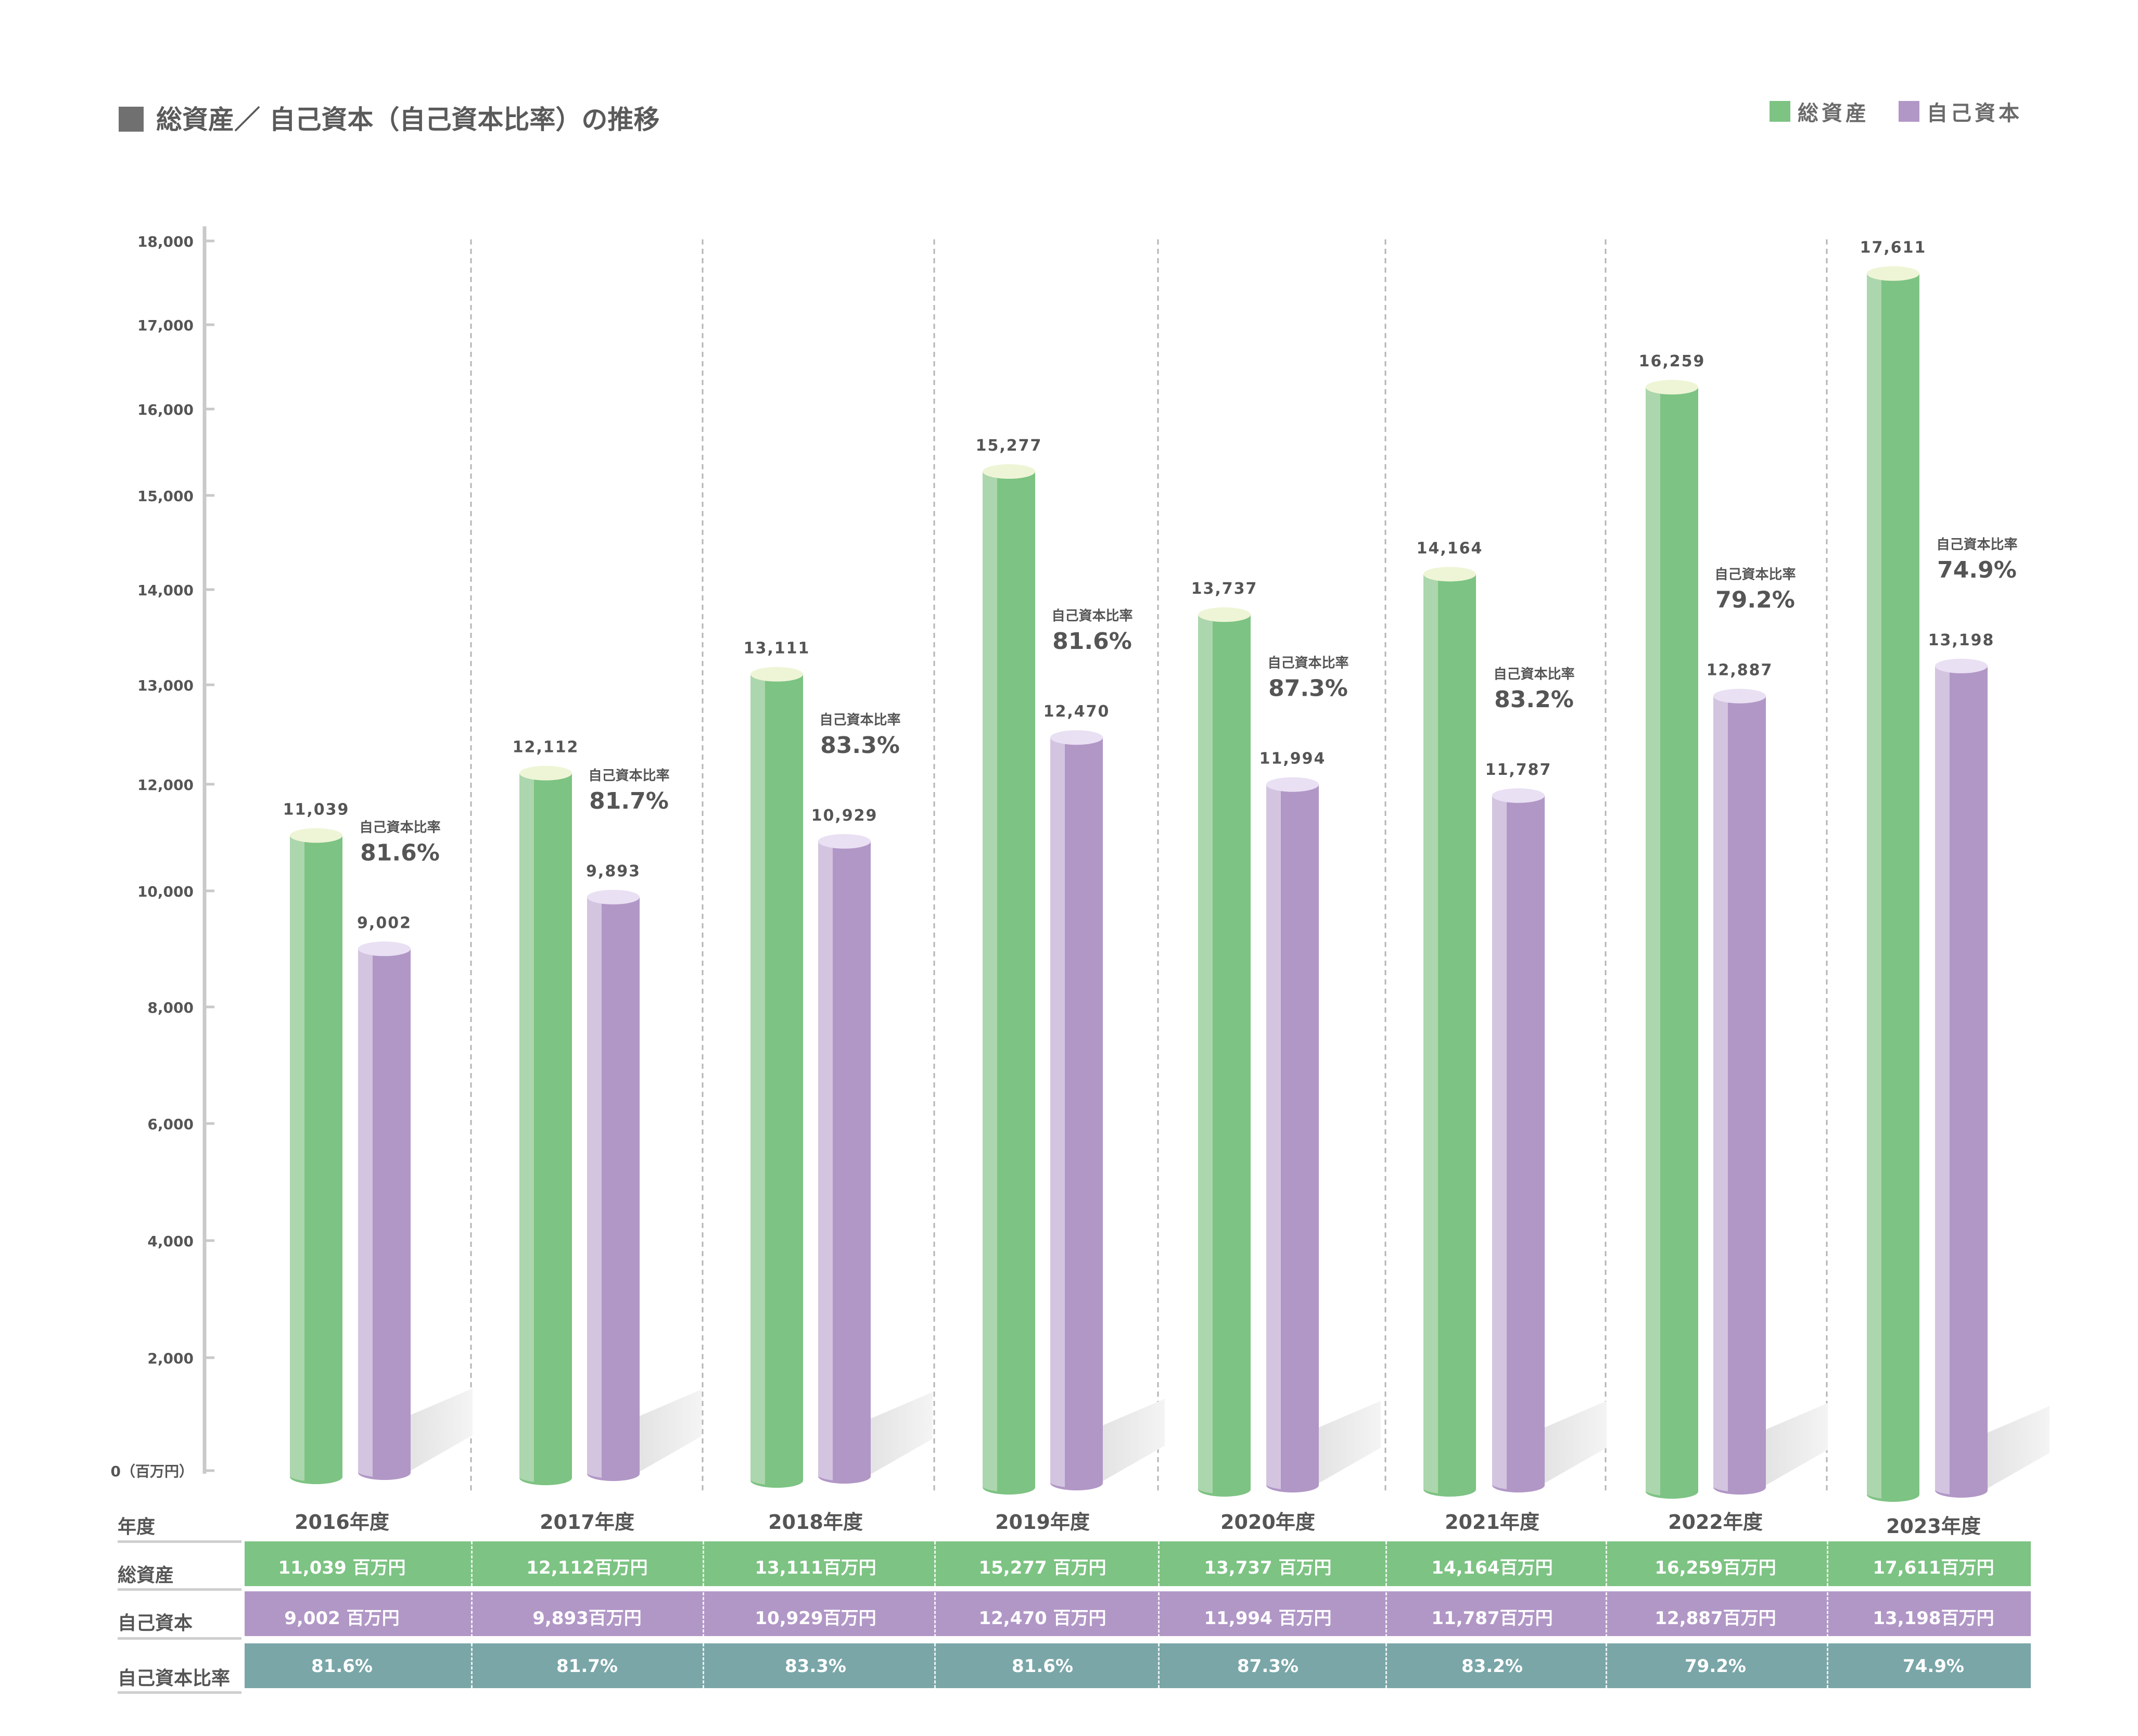  What do you see at coordinates (165, 496) in the screenshot?
I see `y-tick-label: 15,000` at bounding box center [165, 496].